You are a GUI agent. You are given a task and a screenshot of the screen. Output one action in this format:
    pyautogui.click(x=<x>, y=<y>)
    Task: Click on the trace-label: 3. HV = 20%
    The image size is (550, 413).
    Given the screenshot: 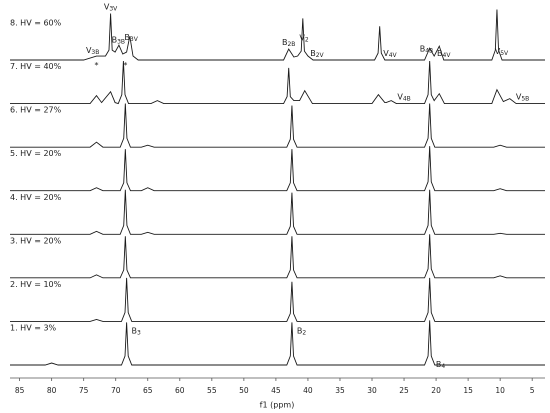 What is the action you would take?
    pyautogui.click(x=36, y=240)
    